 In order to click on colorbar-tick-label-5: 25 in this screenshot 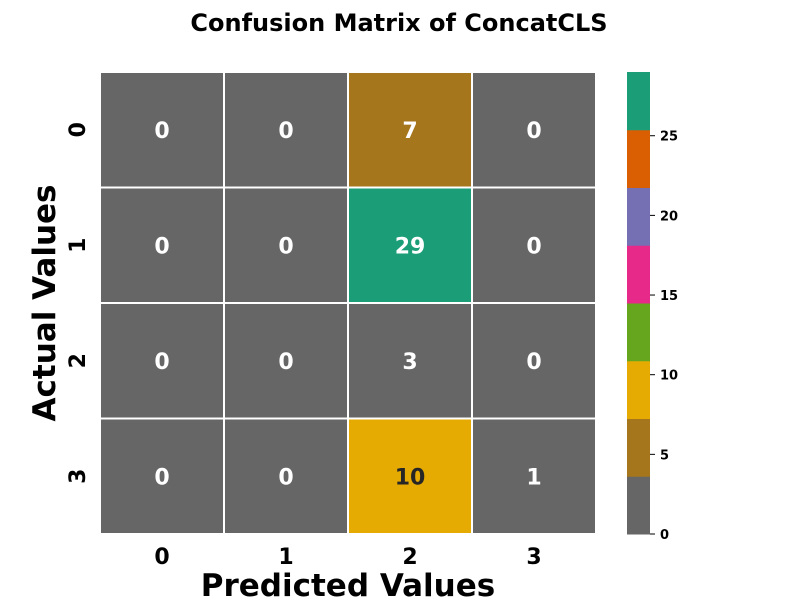, I will do `click(669, 137)`.